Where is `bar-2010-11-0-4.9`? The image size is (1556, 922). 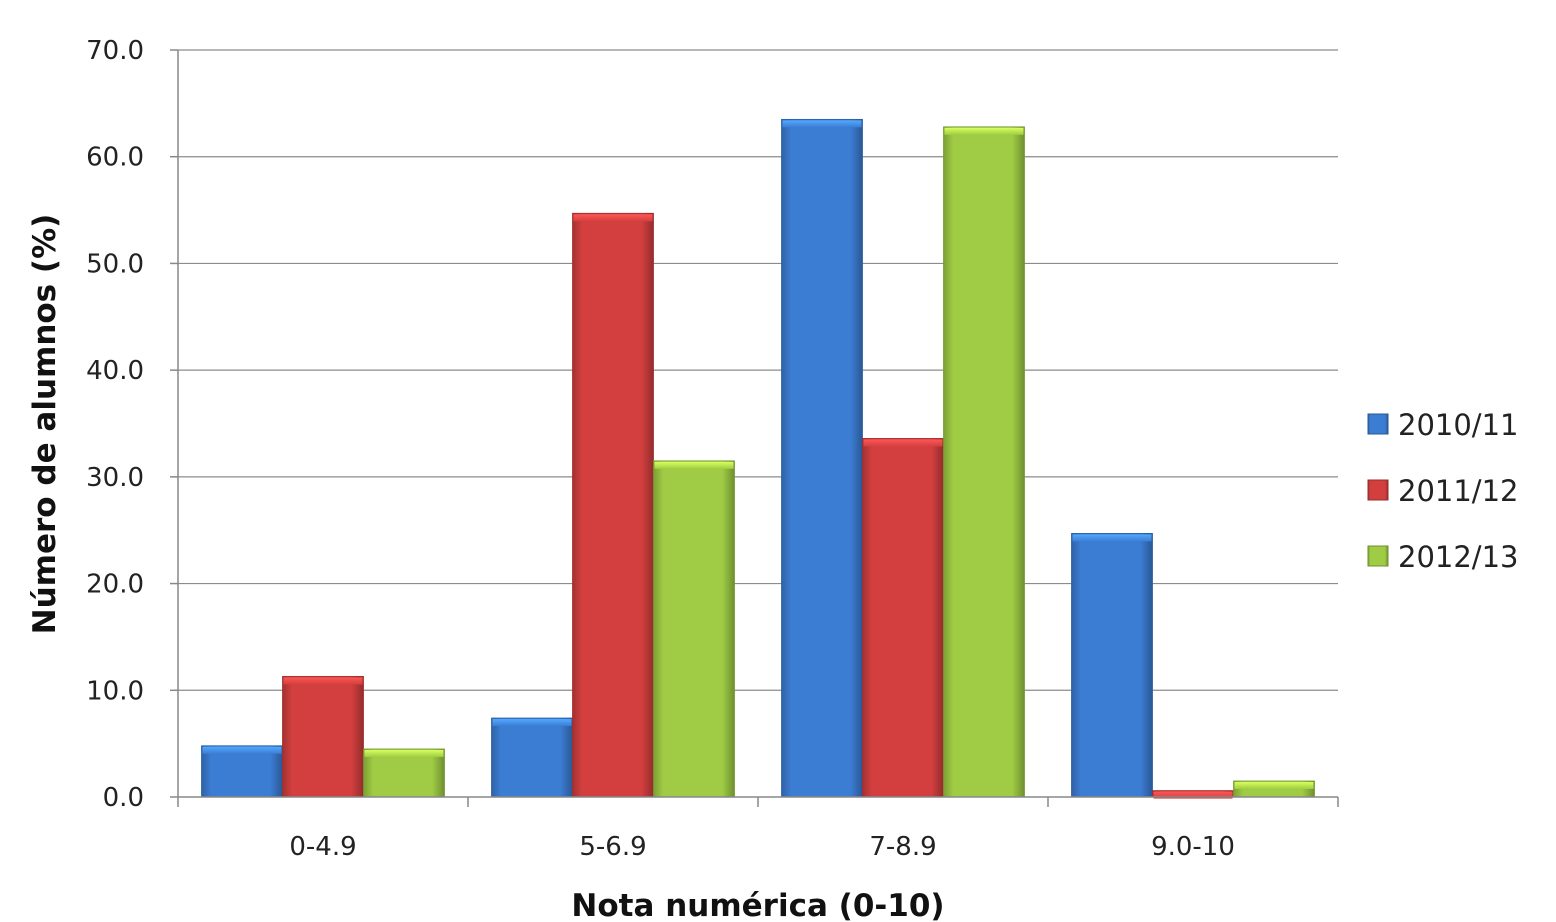 bar-2010-11-0-4.9 is located at coordinates (242, 771).